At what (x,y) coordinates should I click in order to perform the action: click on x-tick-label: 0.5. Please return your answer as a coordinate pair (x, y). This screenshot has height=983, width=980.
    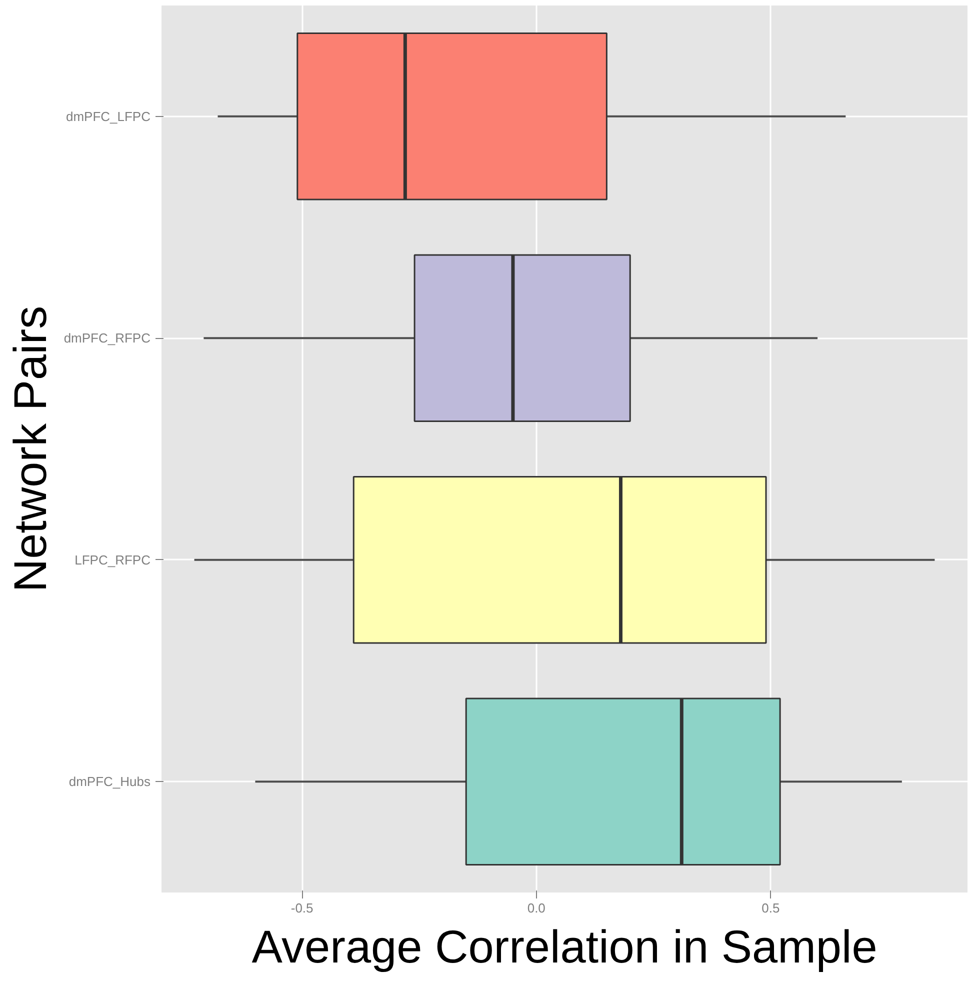
    Looking at the image, I should click on (771, 908).